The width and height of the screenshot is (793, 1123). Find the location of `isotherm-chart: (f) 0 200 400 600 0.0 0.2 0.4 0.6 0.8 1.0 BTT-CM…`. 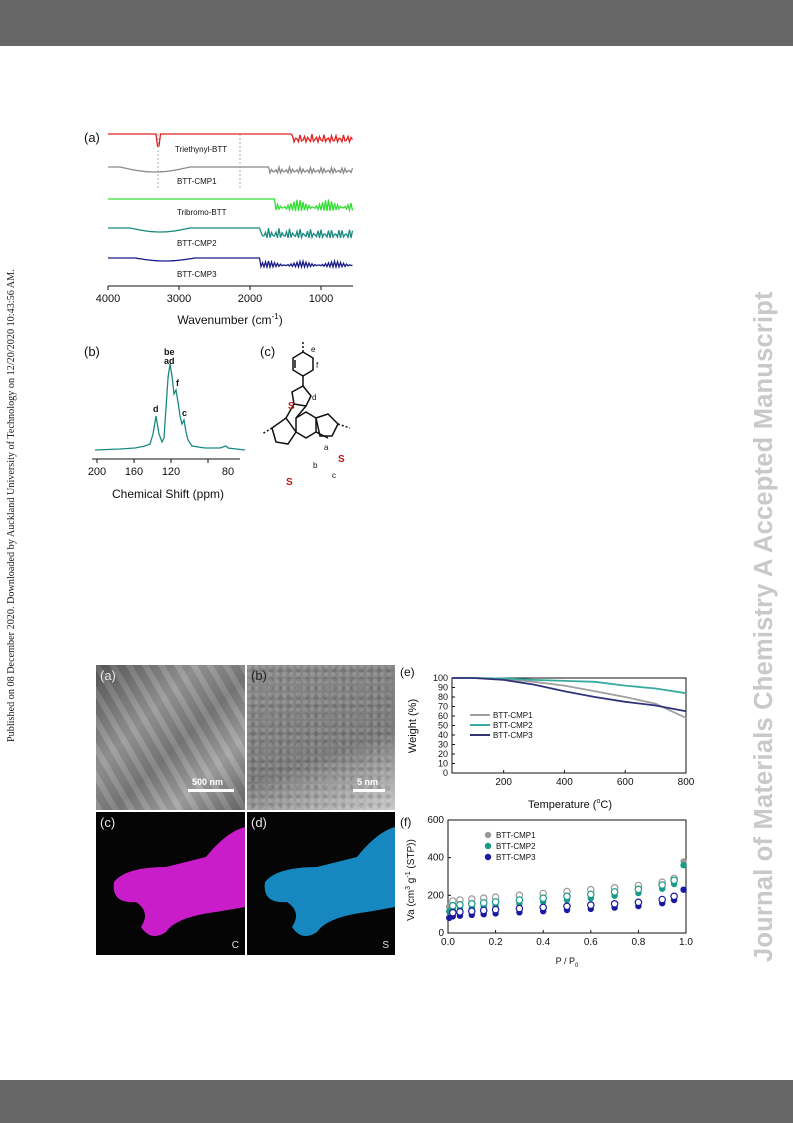

isotherm-chart: (f) 0 200 400 600 0.0 0.2 0.4 0.6 0.8 1.0 BTT-CM… is located at coordinates (546, 892).